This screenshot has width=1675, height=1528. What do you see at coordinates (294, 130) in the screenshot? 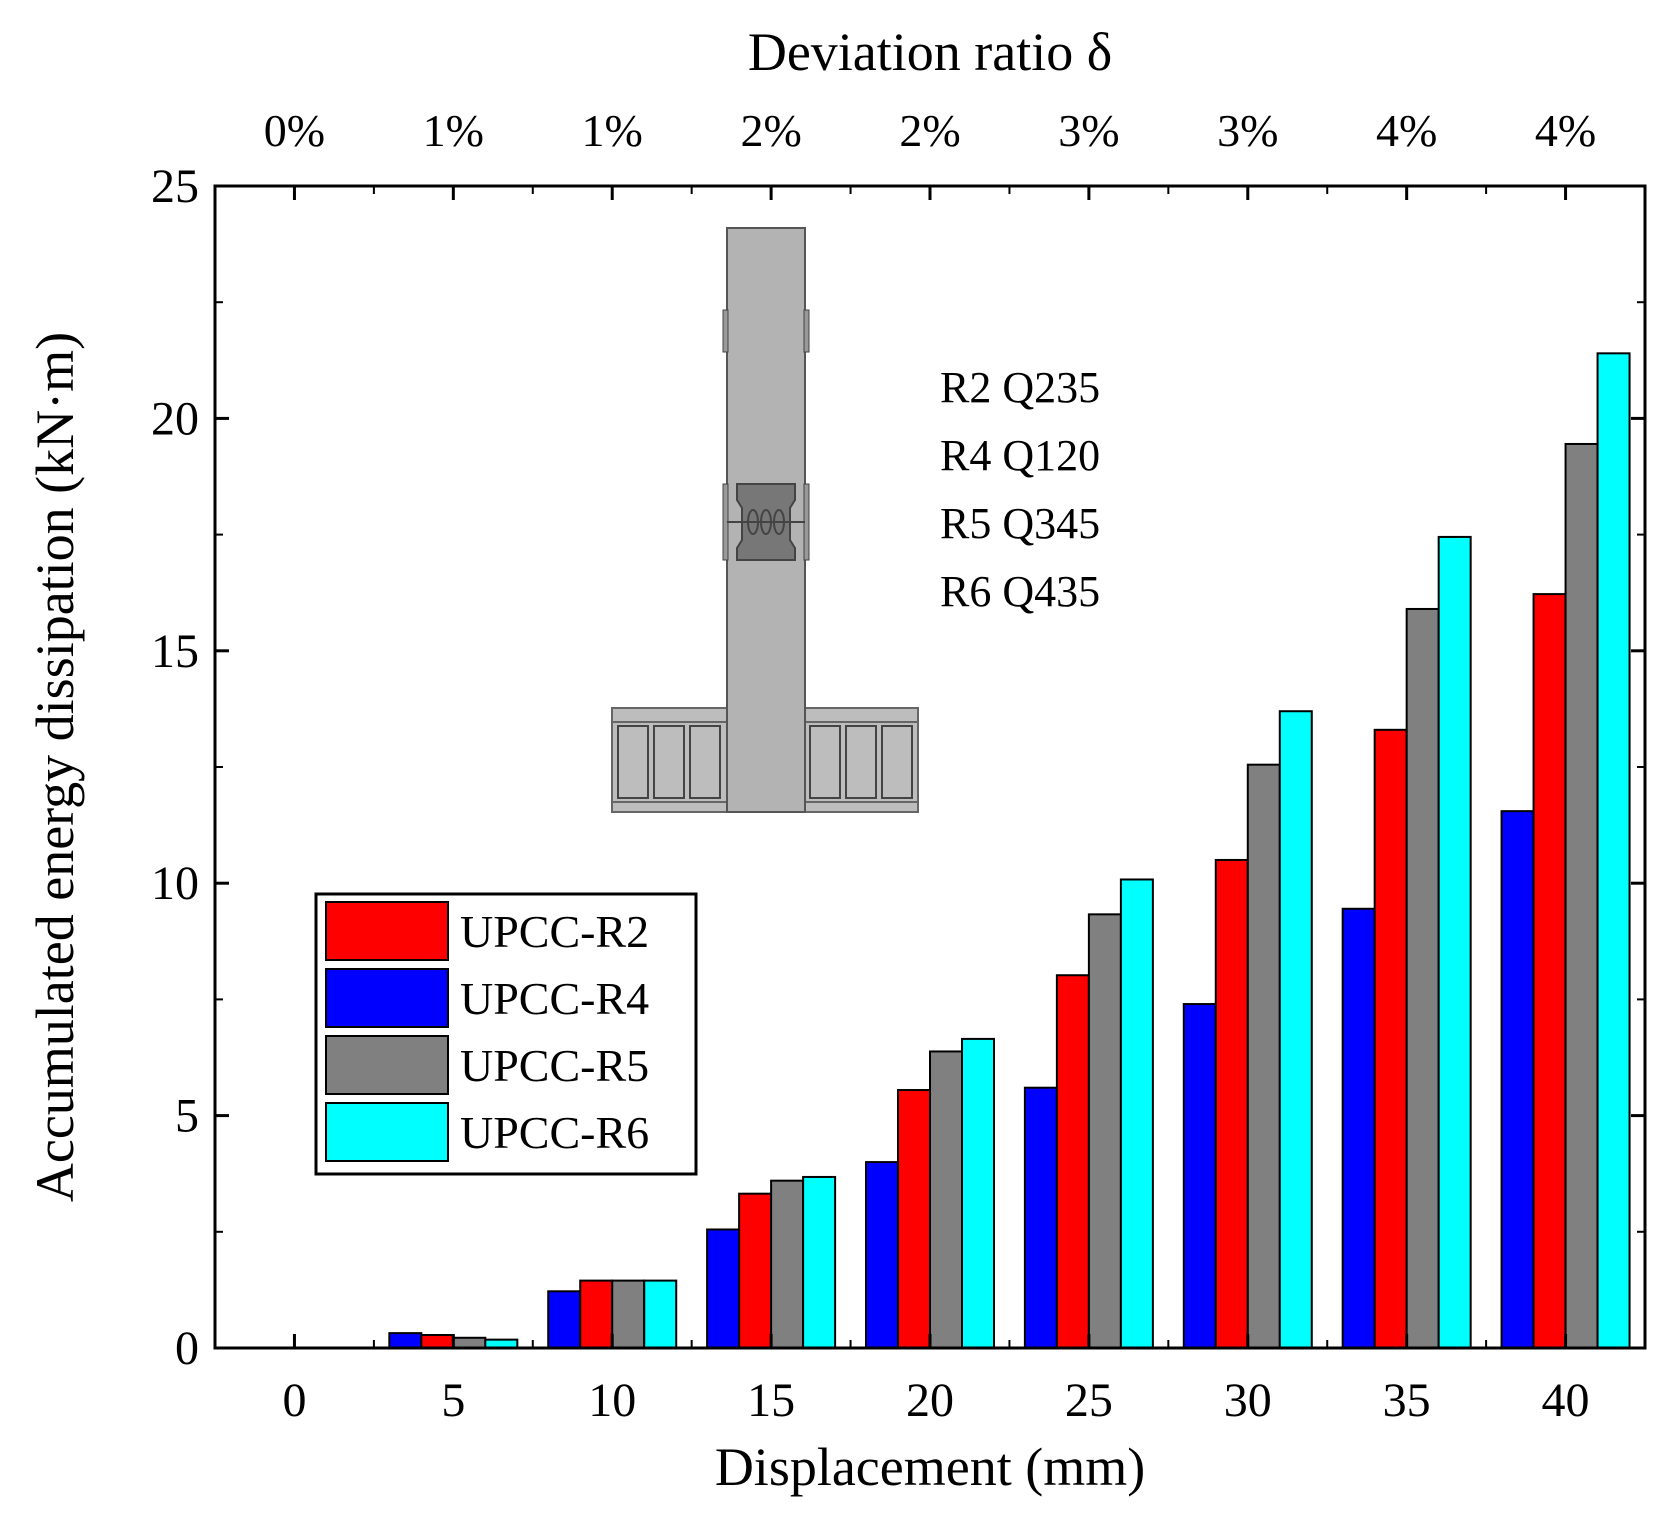
I see `top-tick-label-0: 0%` at bounding box center [294, 130].